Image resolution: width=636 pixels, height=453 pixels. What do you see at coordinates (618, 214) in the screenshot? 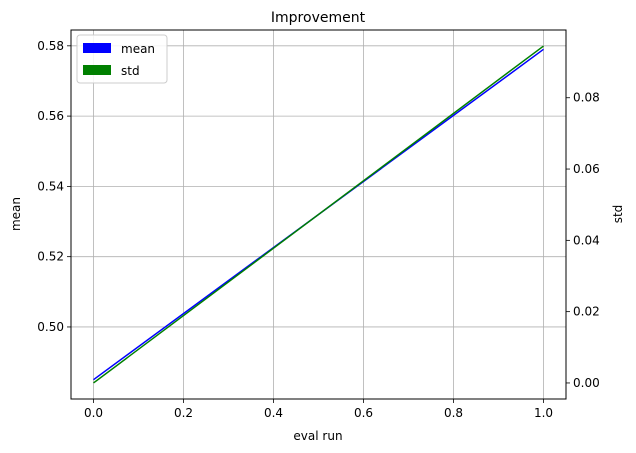
I see `right-y-axis-label: std` at bounding box center [618, 214].